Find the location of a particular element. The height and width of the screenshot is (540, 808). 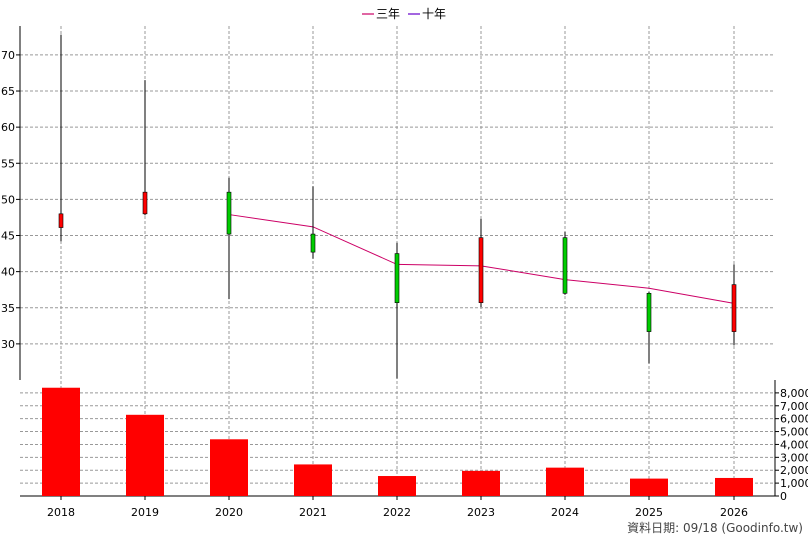

x-tick-label: 2023 is located at coordinates (481, 512).